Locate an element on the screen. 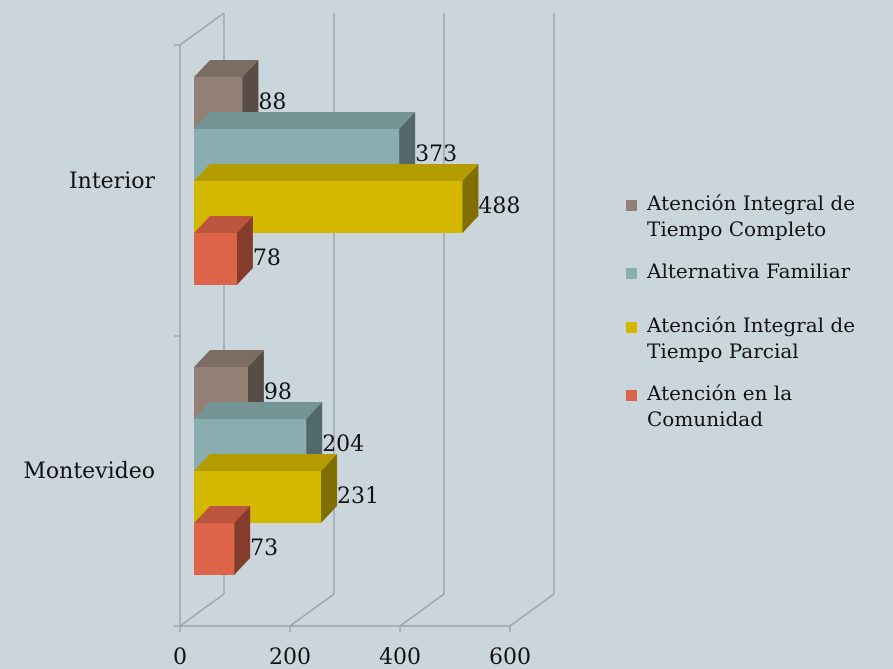 The width and height of the screenshot is (893, 669). data-label: 98 is located at coordinates (278, 392).